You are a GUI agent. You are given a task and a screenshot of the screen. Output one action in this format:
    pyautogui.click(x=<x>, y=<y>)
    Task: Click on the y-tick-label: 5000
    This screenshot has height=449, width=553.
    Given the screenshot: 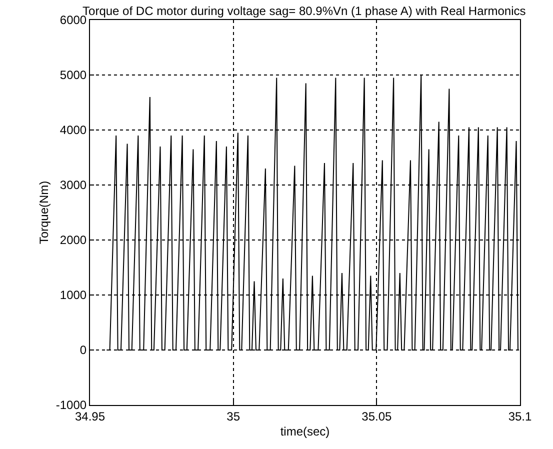 What is the action you would take?
    pyautogui.click(x=73, y=75)
    